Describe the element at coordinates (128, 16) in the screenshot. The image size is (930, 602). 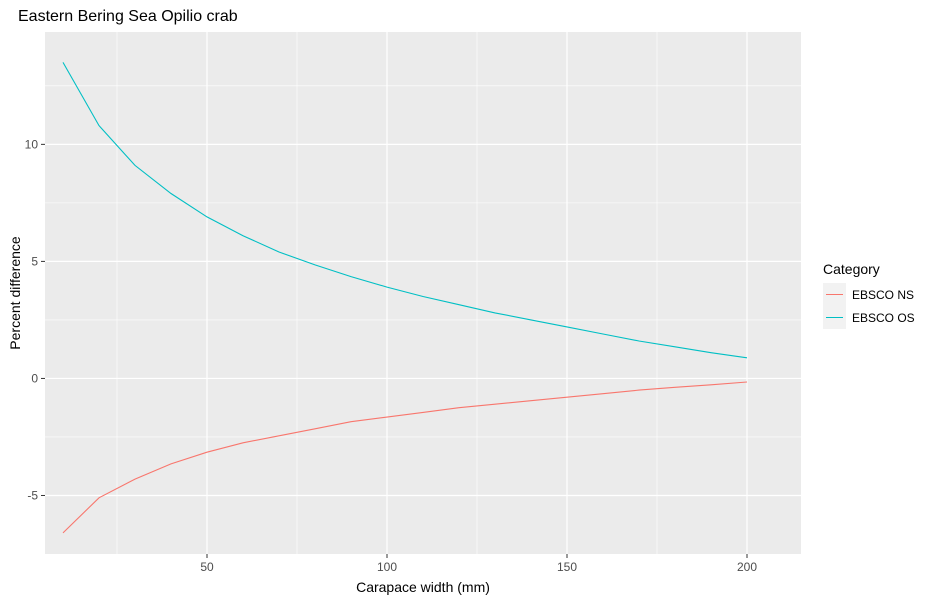
I see `chart-title: Eastern Bering Sea Opilio crab` at that location.